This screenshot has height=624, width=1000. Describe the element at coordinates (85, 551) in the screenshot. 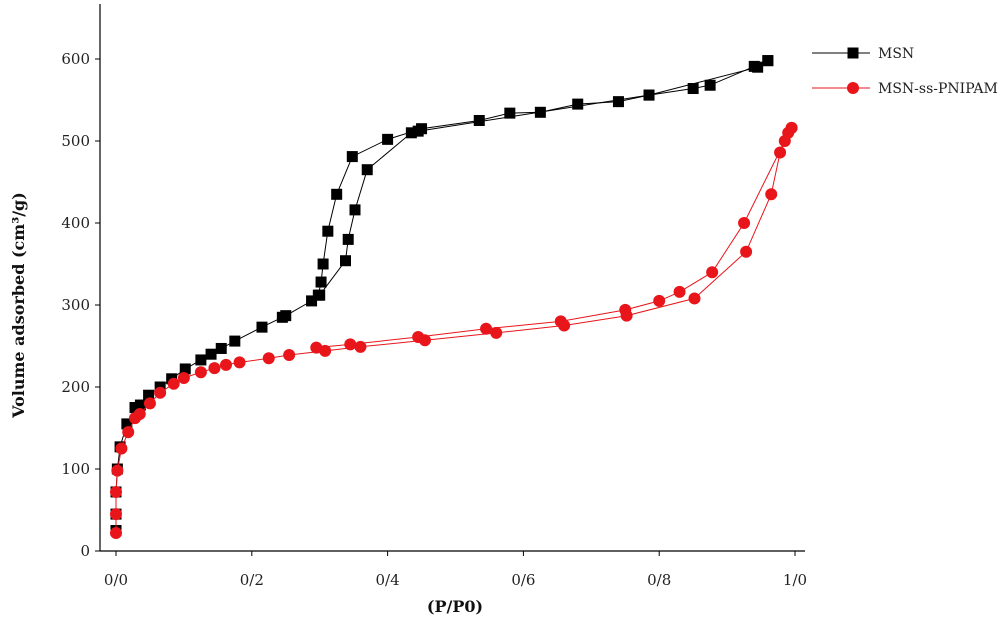

I see `y-tick-label: 0` at that location.